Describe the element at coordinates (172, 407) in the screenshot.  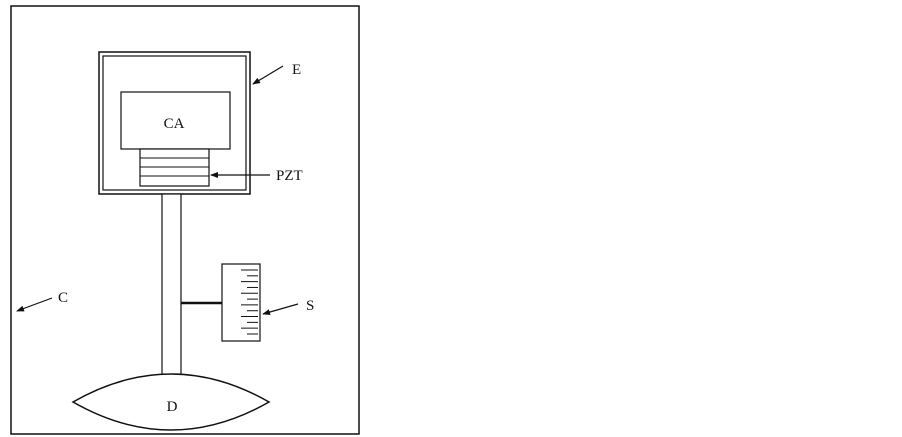
I see `d-label: D` at that location.